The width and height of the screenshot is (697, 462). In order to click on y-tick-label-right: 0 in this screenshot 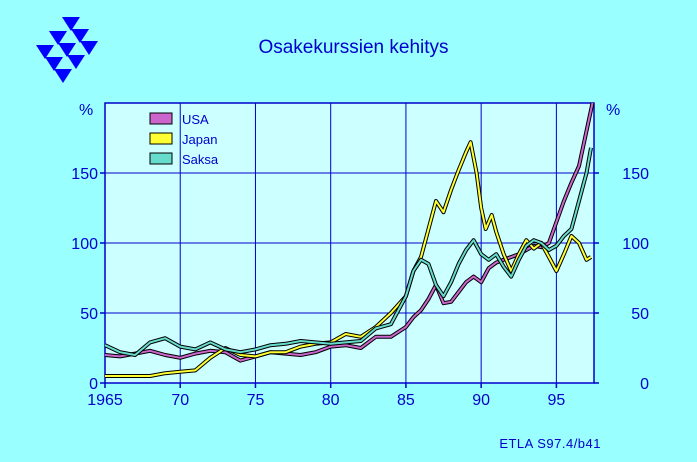, I will do `click(644, 384)`.